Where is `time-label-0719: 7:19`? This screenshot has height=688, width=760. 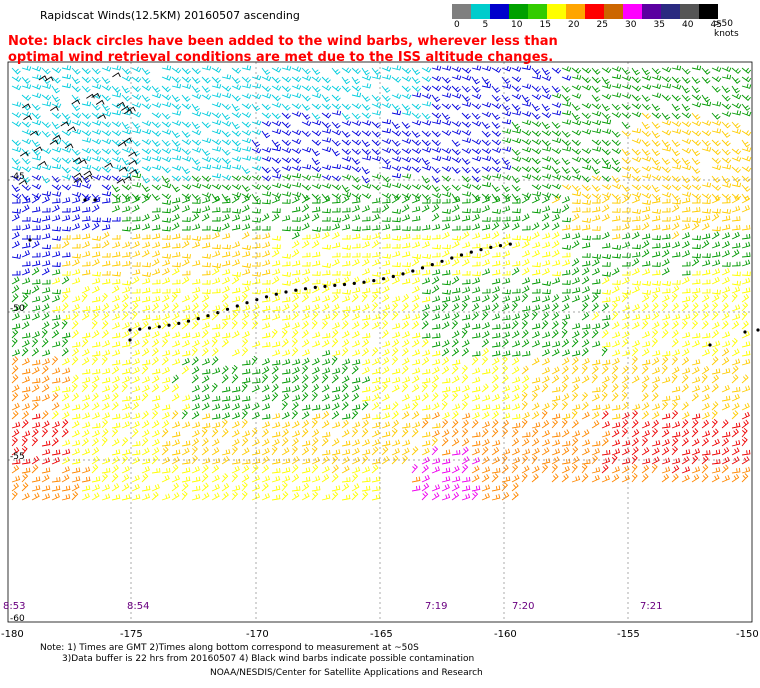 time-label-0719: 7:19 is located at coordinates (436, 606).